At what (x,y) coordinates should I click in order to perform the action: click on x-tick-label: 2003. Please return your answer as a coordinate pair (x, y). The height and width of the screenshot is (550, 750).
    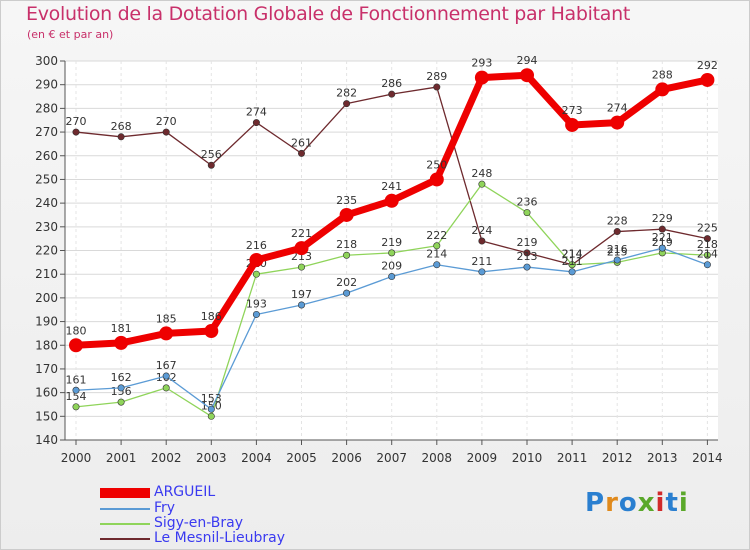
    Looking at the image, I should click on (211, 458).